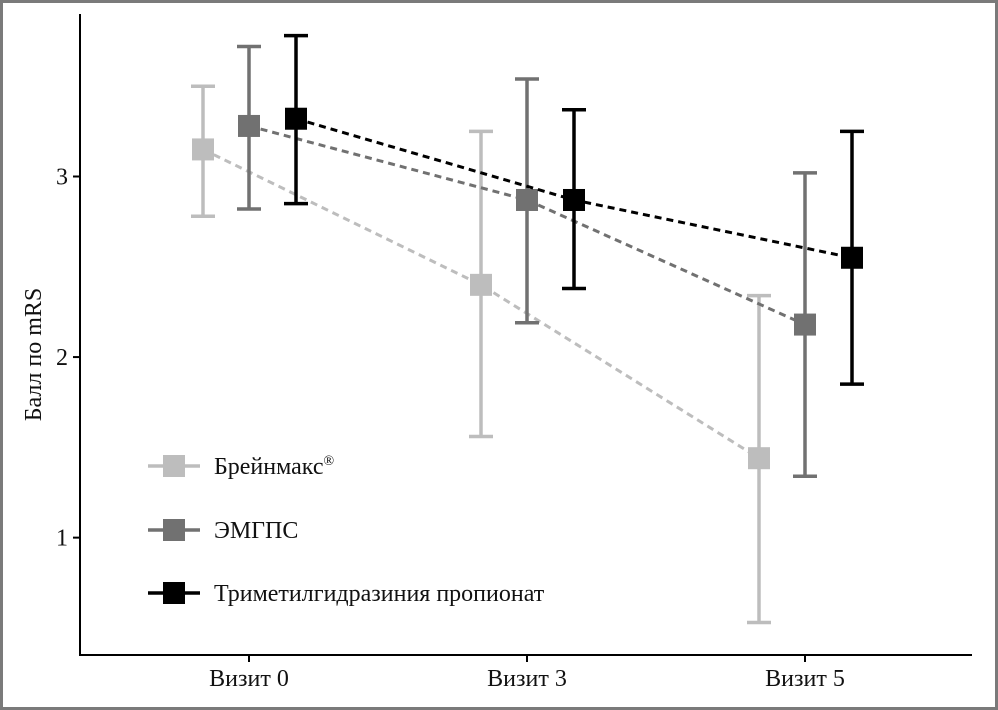 The width and height of the screenshot is (998, 710). I want to click on legend-item: Брейнмакс®, so click(241, 467).